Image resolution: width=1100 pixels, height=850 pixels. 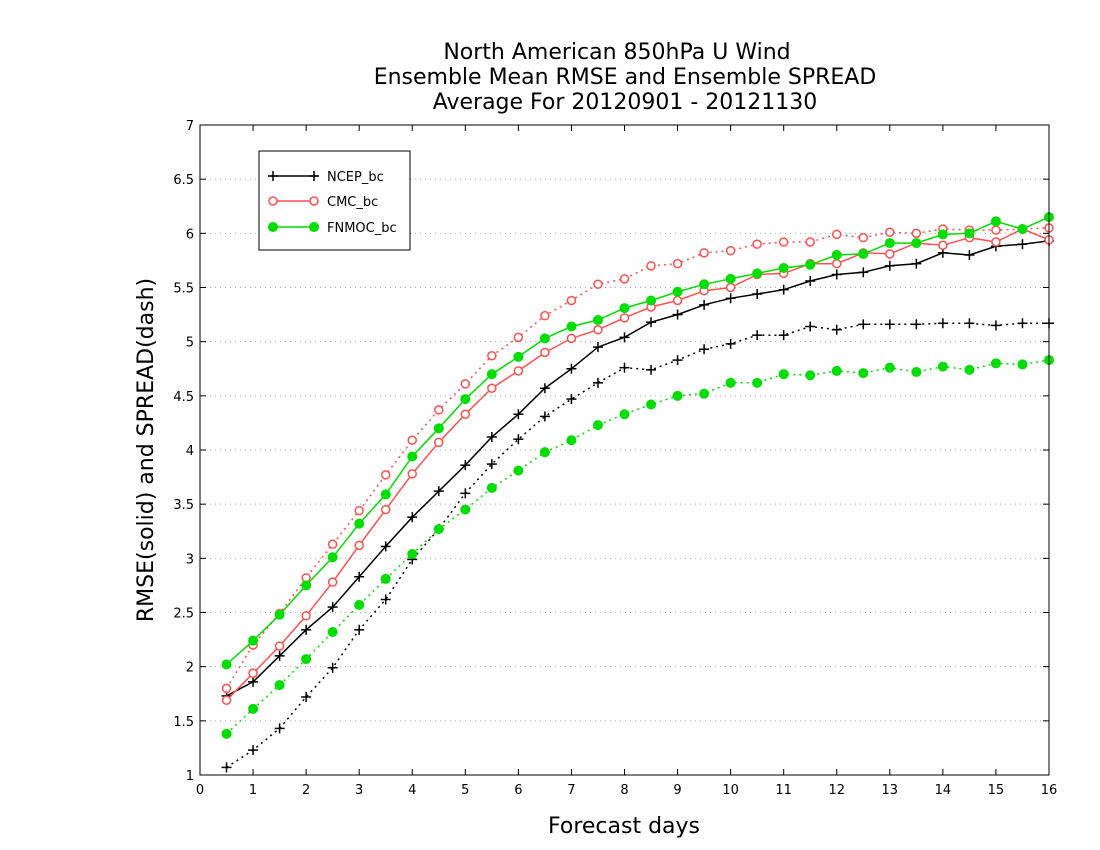 What do you see at coordinates (146, 450) in the screenshot?
I see `y-axis-label: RMSE(solid) and SPREAD(dash)` at bounding box center [146, 450].